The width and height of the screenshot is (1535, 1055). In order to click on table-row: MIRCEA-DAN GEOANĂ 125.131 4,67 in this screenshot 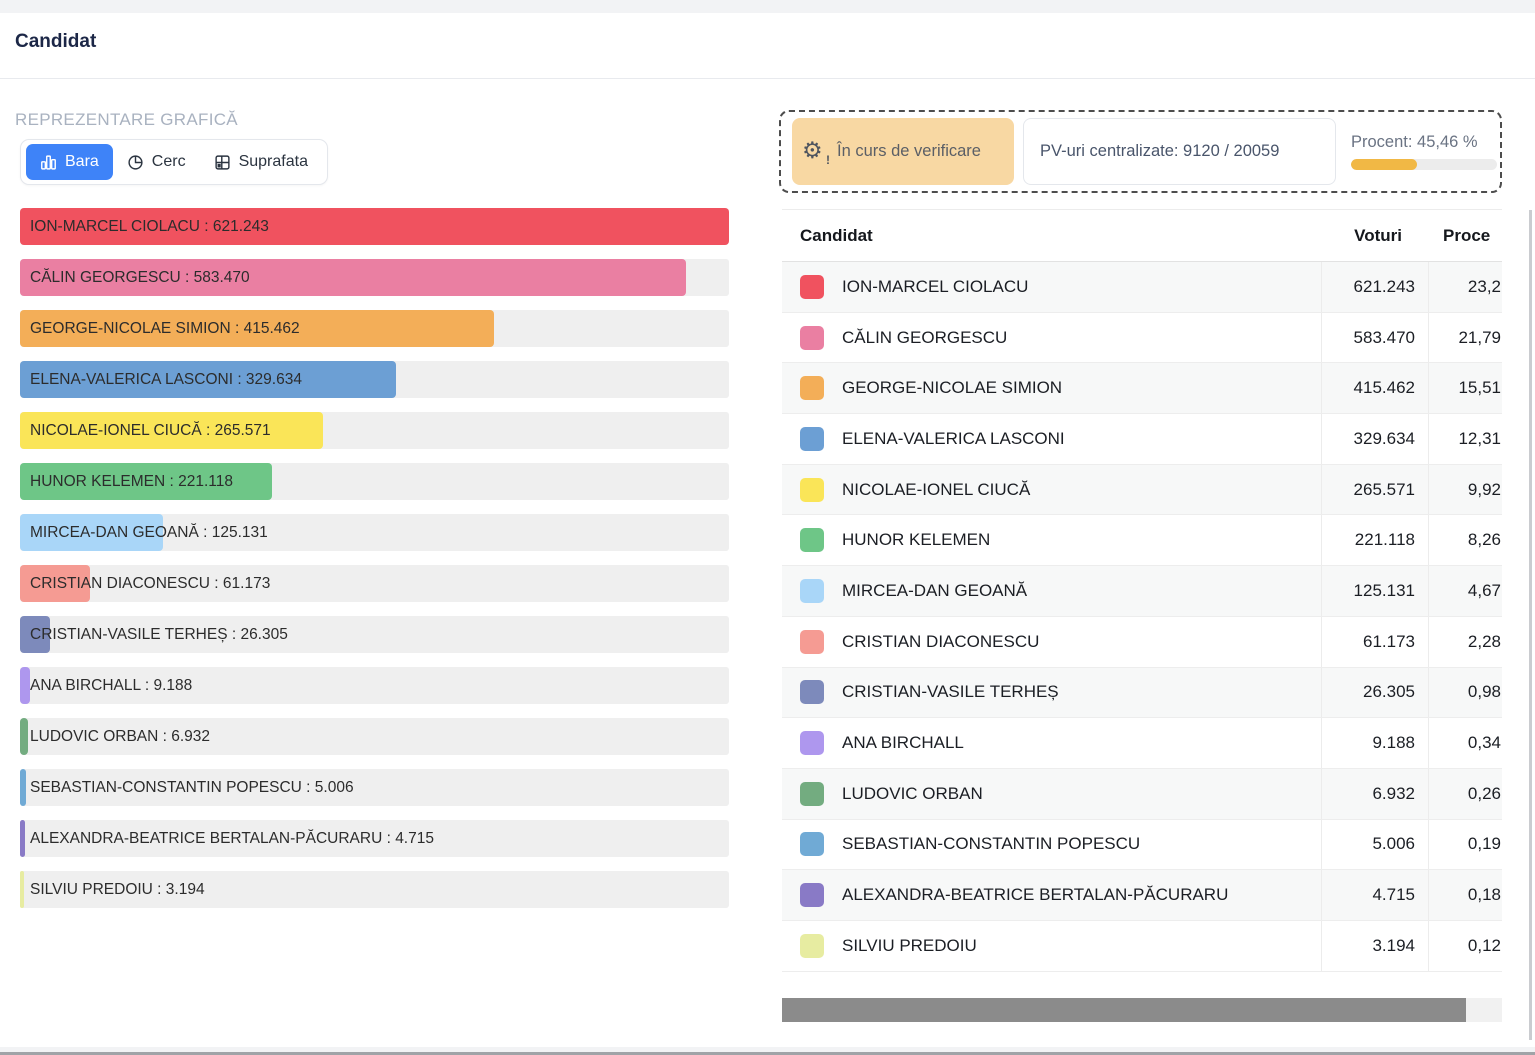, I will do `click(1142, 591)`.